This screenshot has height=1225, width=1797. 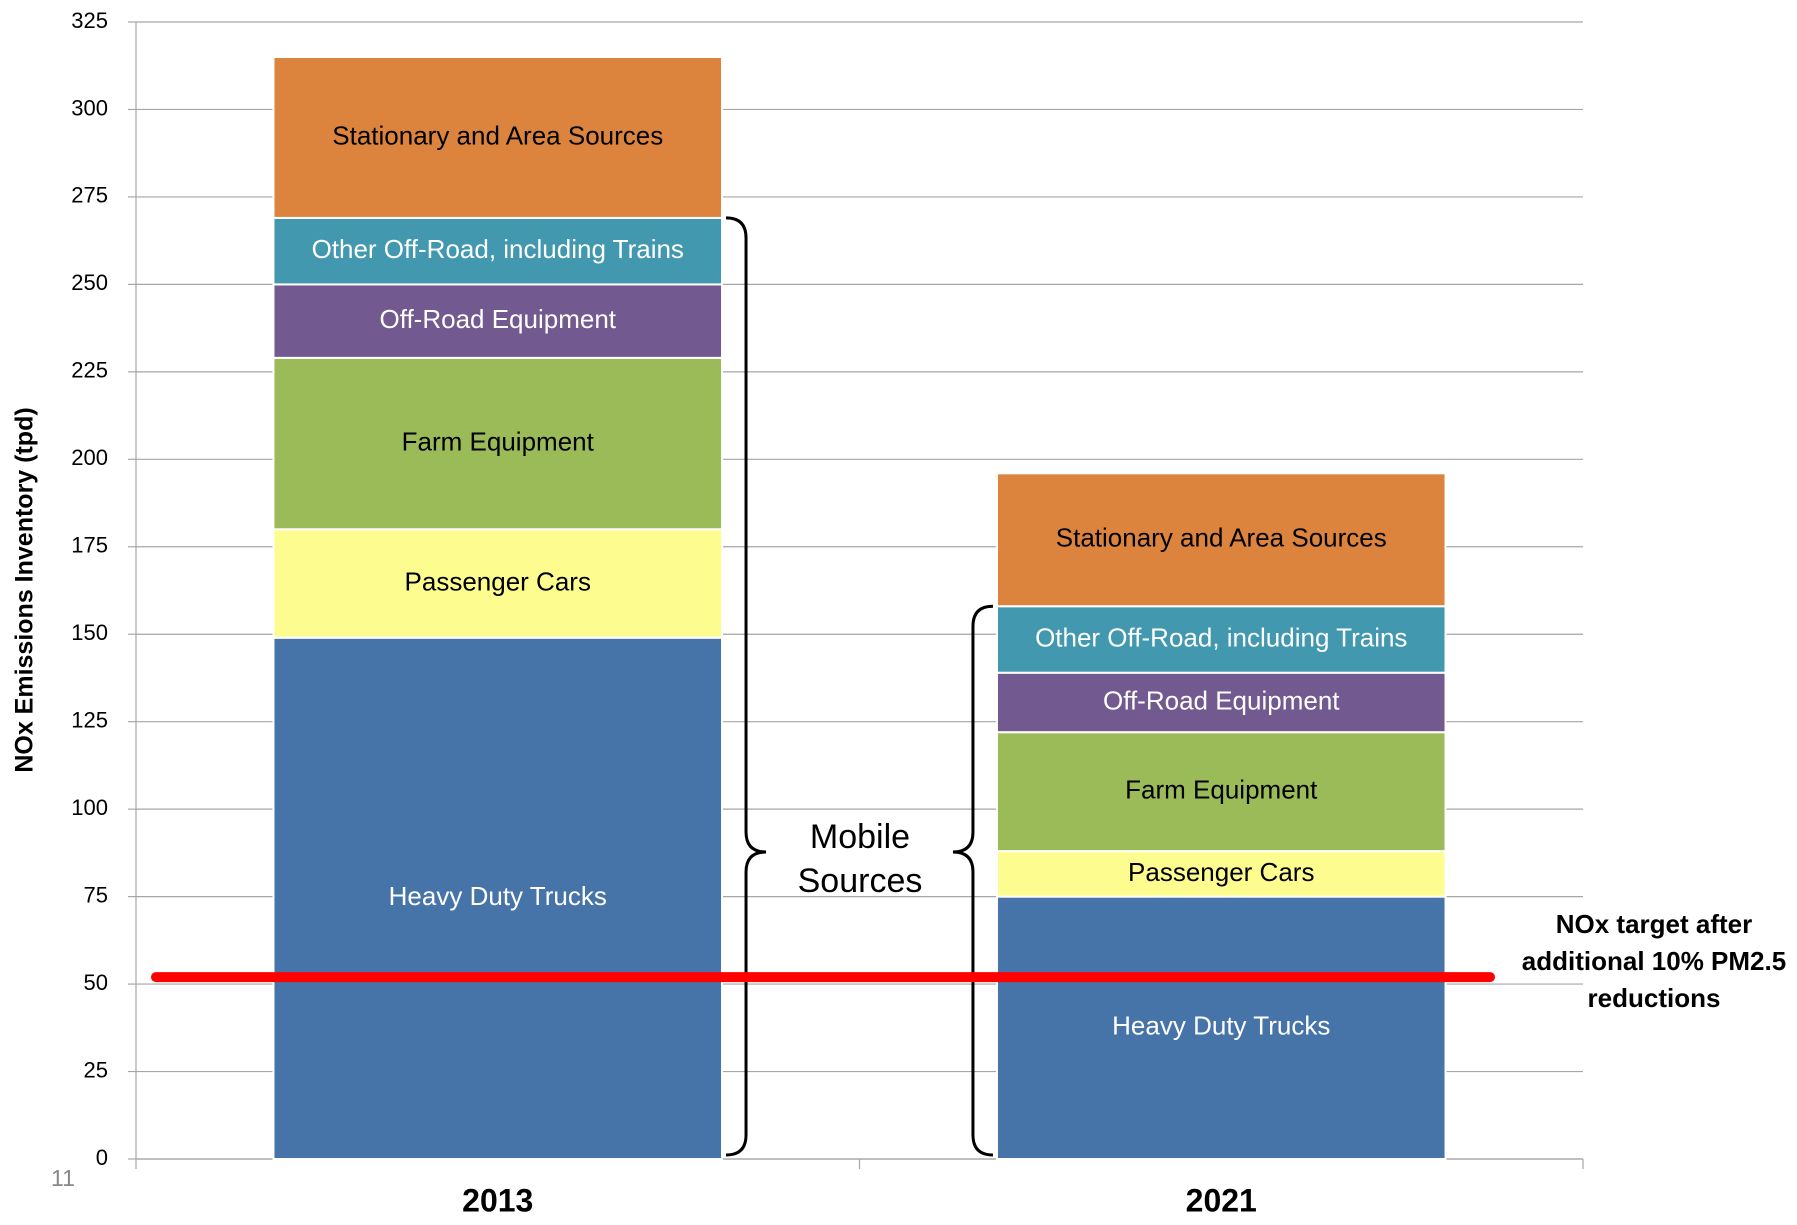 I want to click on brace-label: Mobile Sources, so click(x=860, y=859).